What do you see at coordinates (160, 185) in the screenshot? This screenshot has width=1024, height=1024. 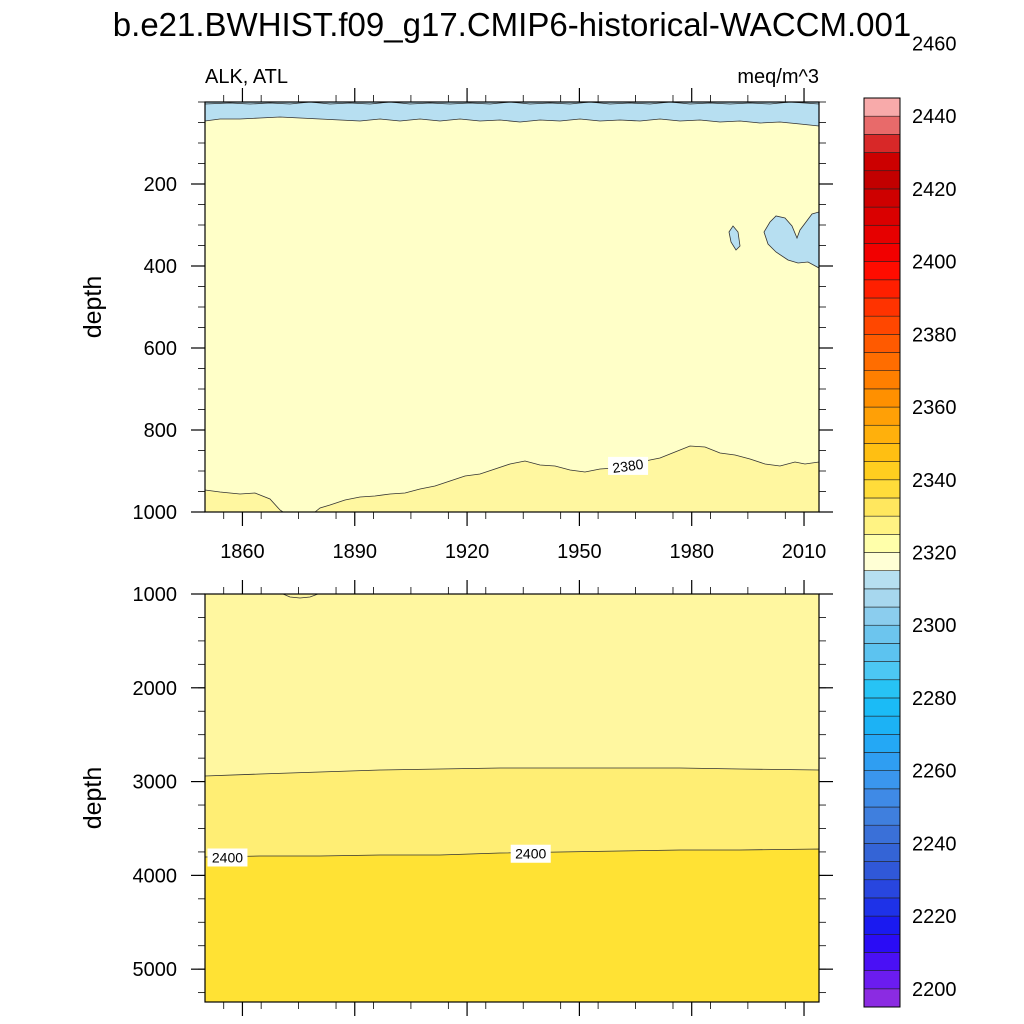 I see `upper-ytick-label: 200` at bounding box center [160, 185].